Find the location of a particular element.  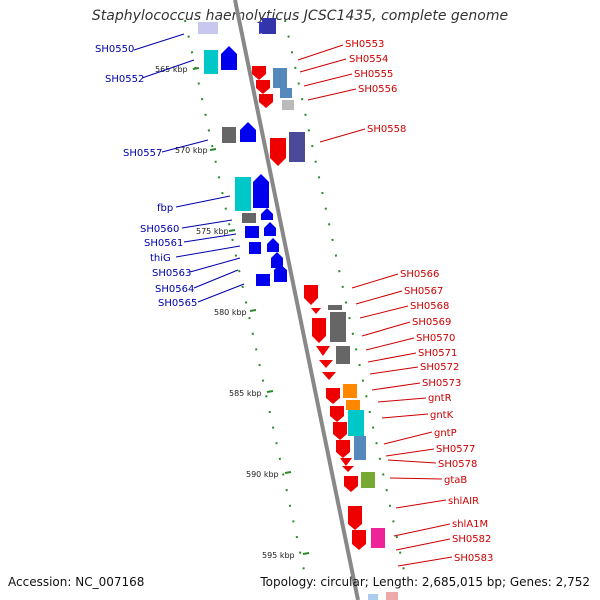

accession-text: Accession: NC_007168 is located at coordinates (76, 582).